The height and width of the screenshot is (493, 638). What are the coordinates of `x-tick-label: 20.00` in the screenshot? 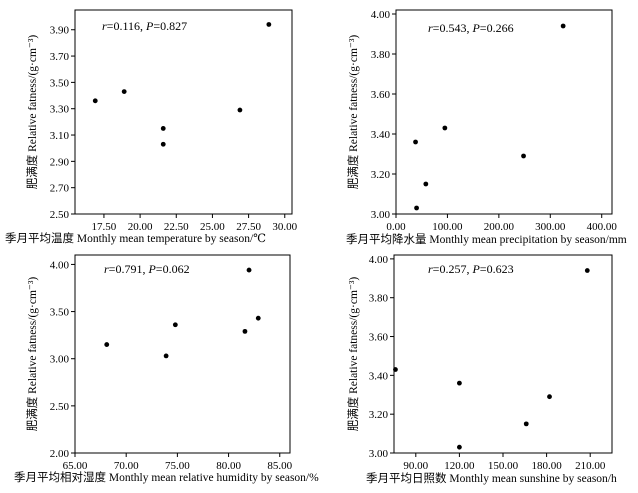 It's located at (140, 227).